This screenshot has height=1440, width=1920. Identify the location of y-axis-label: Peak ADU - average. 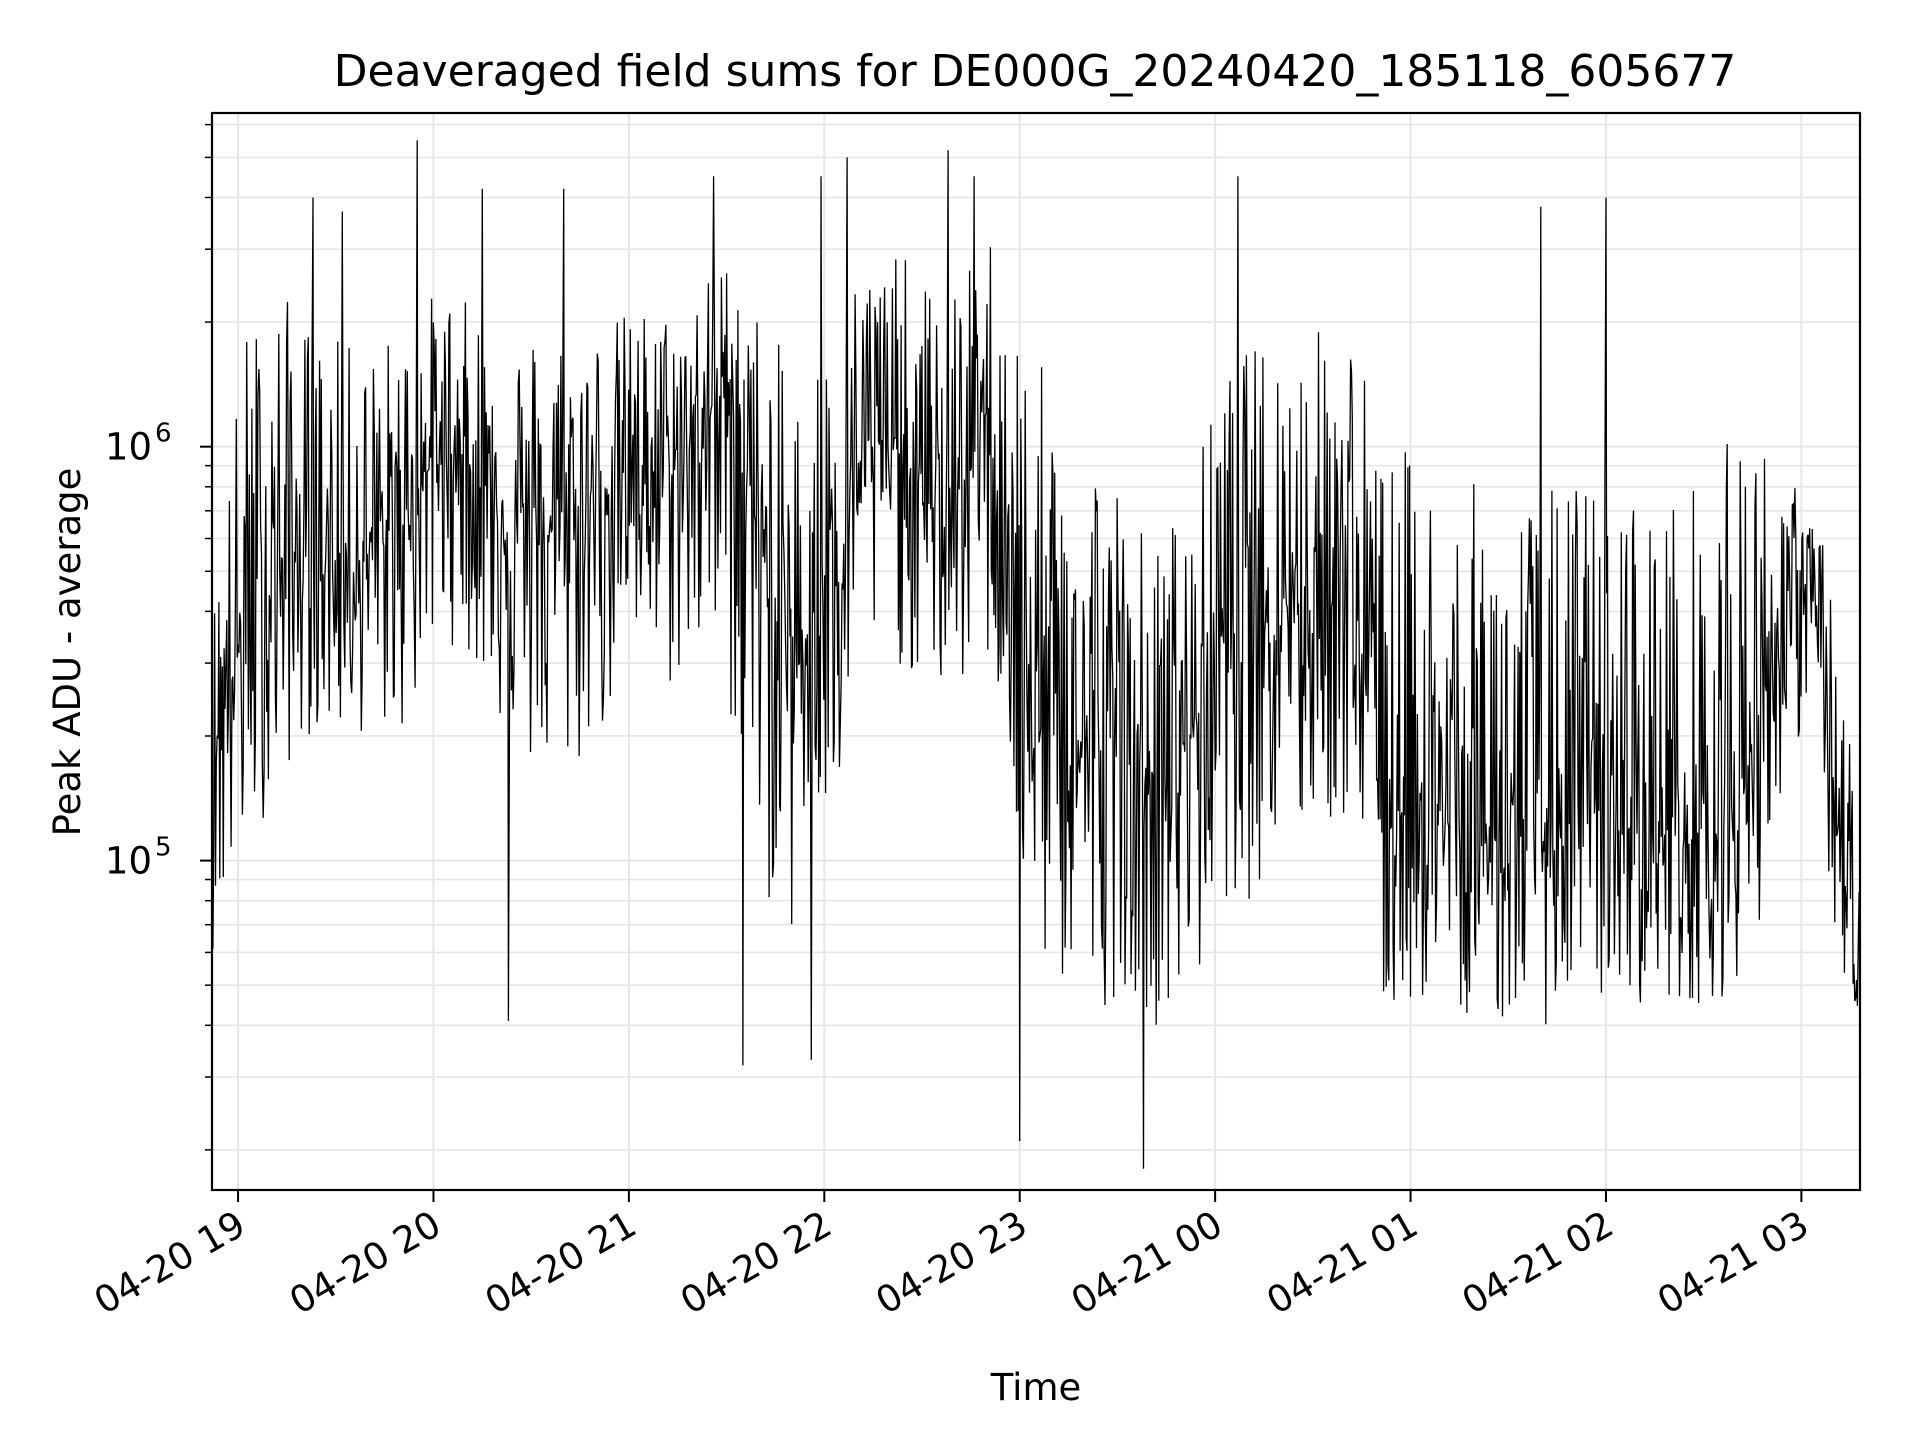
(67, 652).